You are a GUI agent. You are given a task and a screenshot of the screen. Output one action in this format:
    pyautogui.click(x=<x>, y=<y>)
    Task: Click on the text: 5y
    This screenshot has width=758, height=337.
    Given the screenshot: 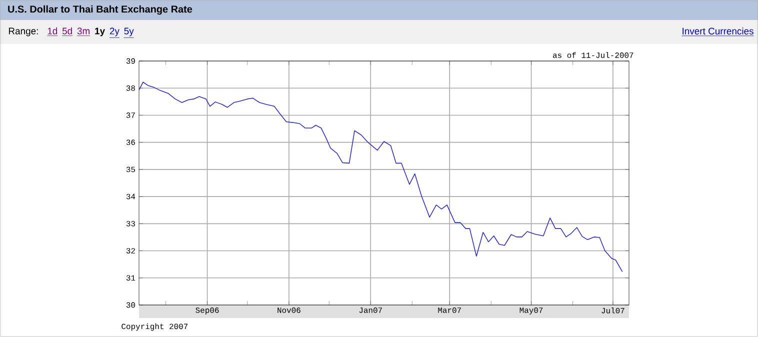 What is the action you would take?
    pyautogui.click(x=129, y=32)
    